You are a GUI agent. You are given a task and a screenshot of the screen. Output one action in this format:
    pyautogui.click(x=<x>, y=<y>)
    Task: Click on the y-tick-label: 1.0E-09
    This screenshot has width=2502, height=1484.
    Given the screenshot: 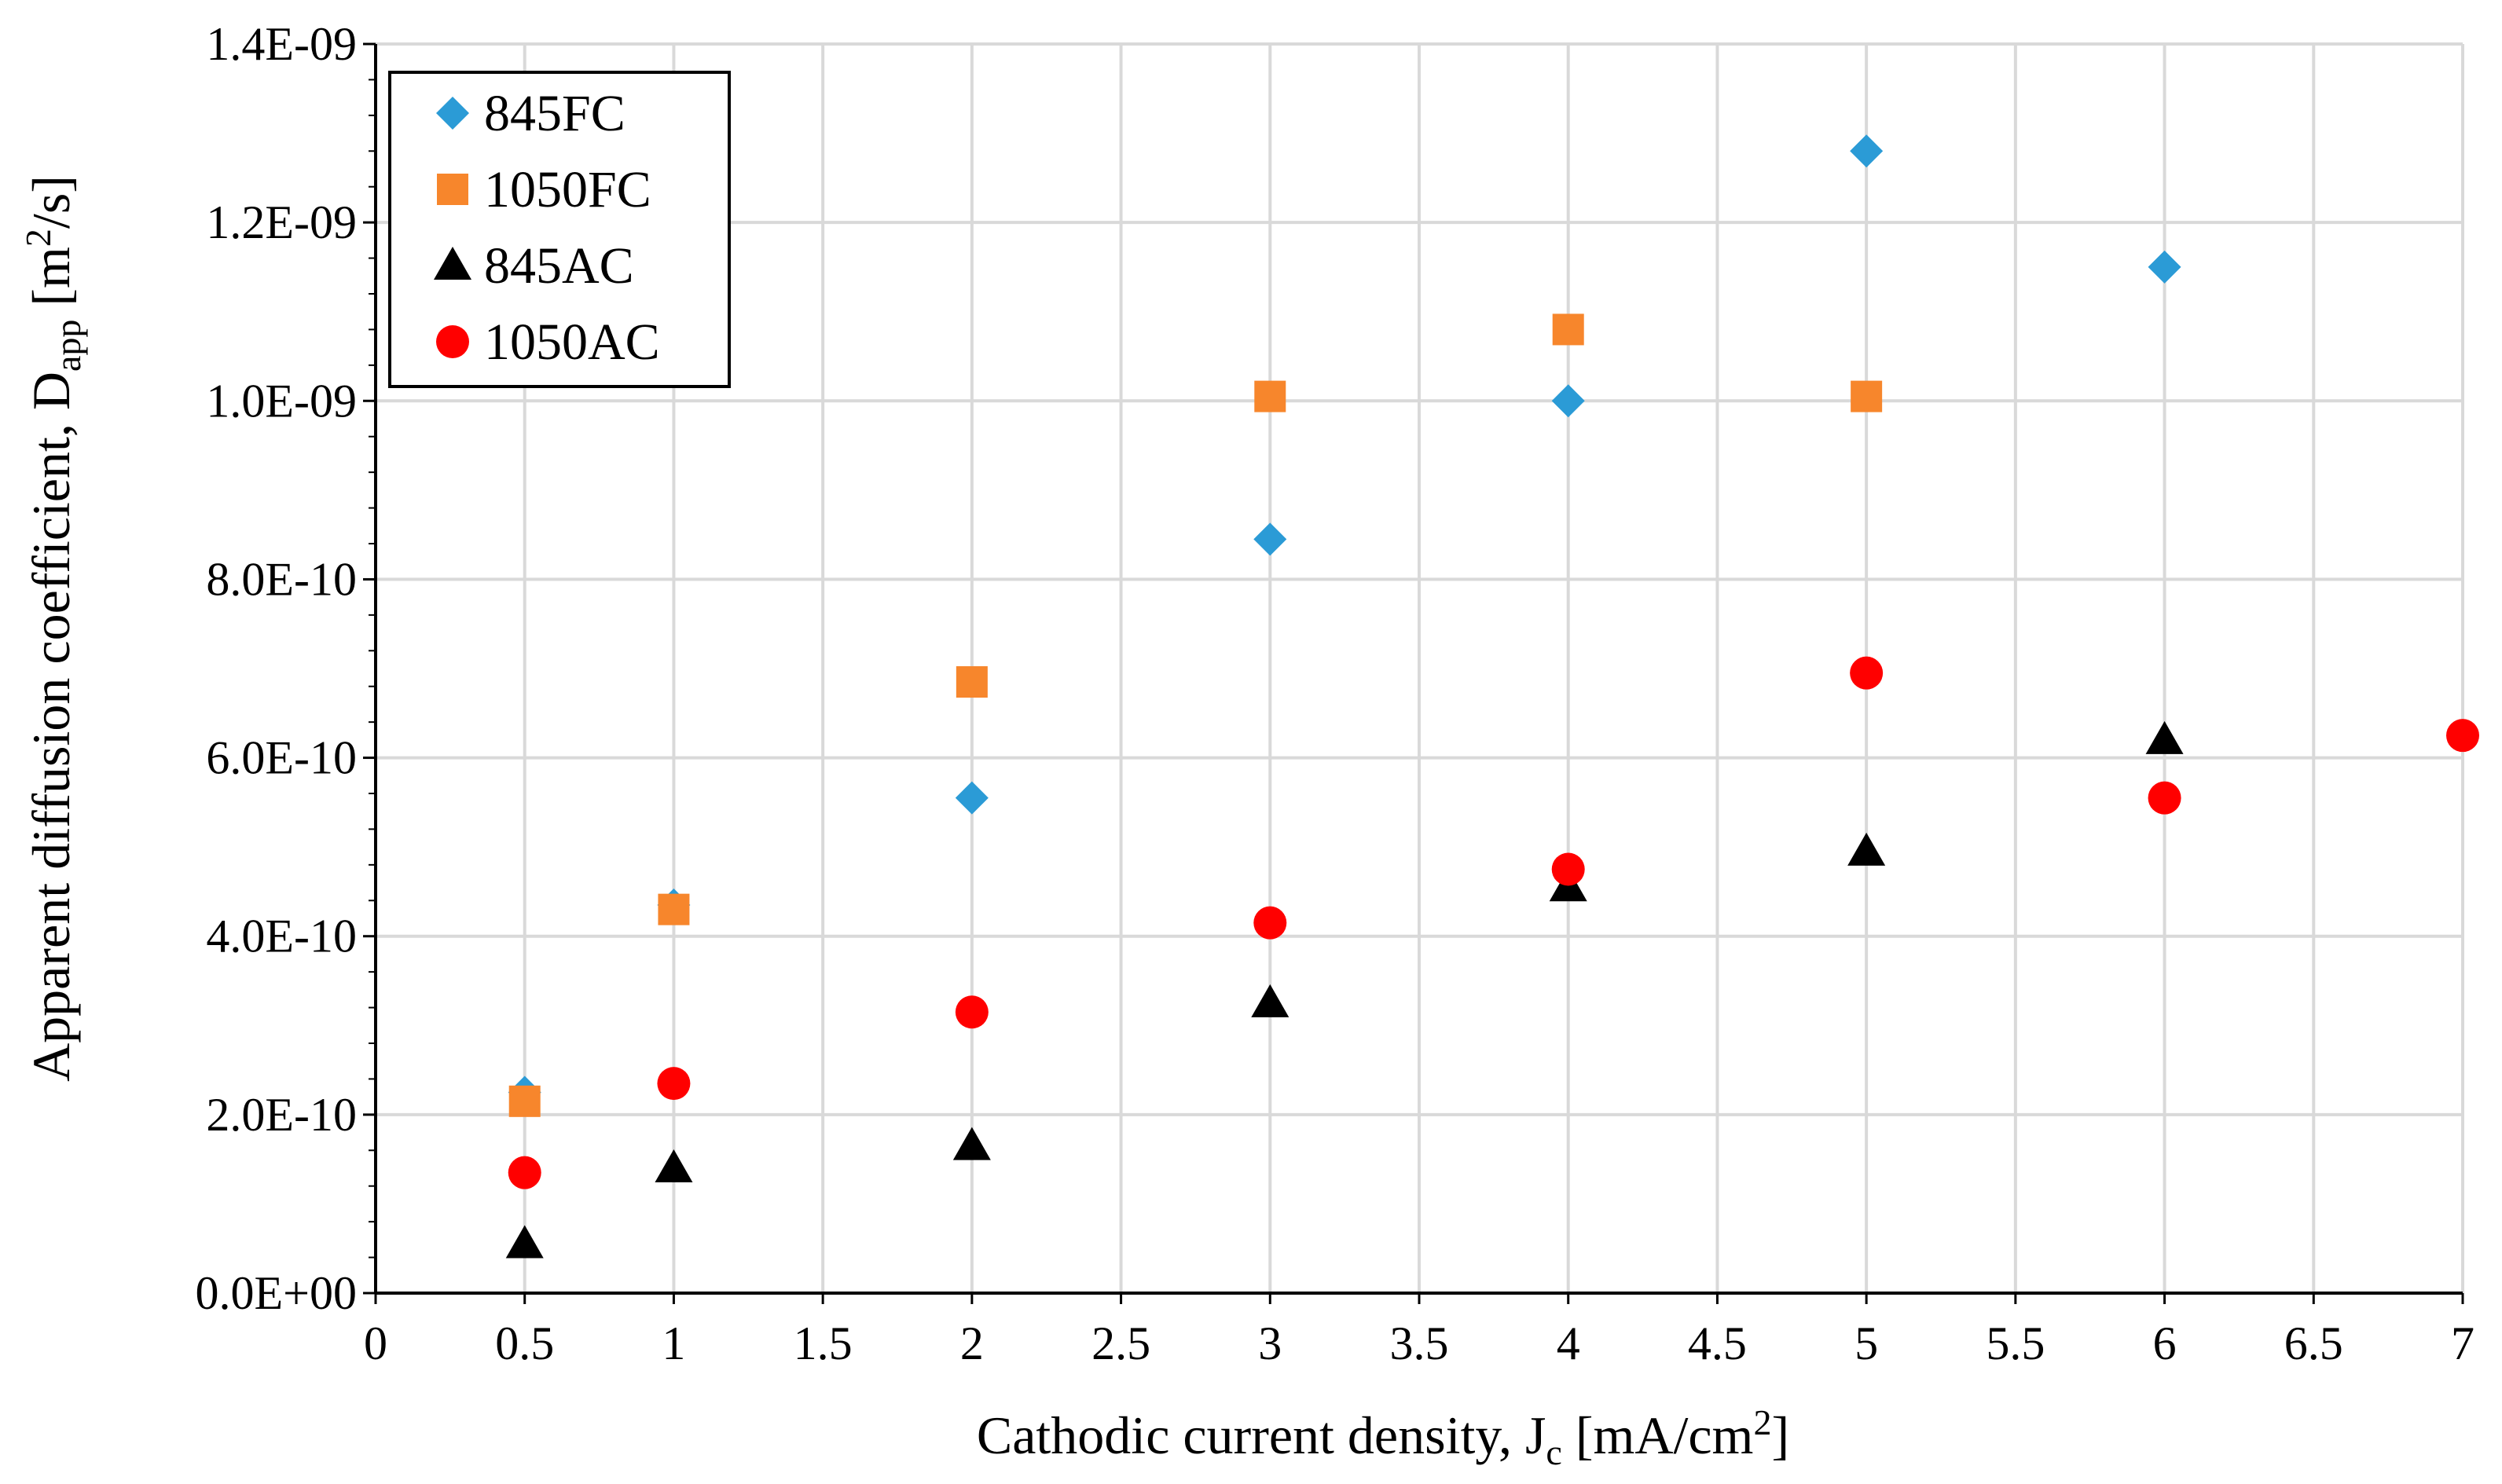 What is the action you would take?
    pyautogui.click(x=281, y=401)
    